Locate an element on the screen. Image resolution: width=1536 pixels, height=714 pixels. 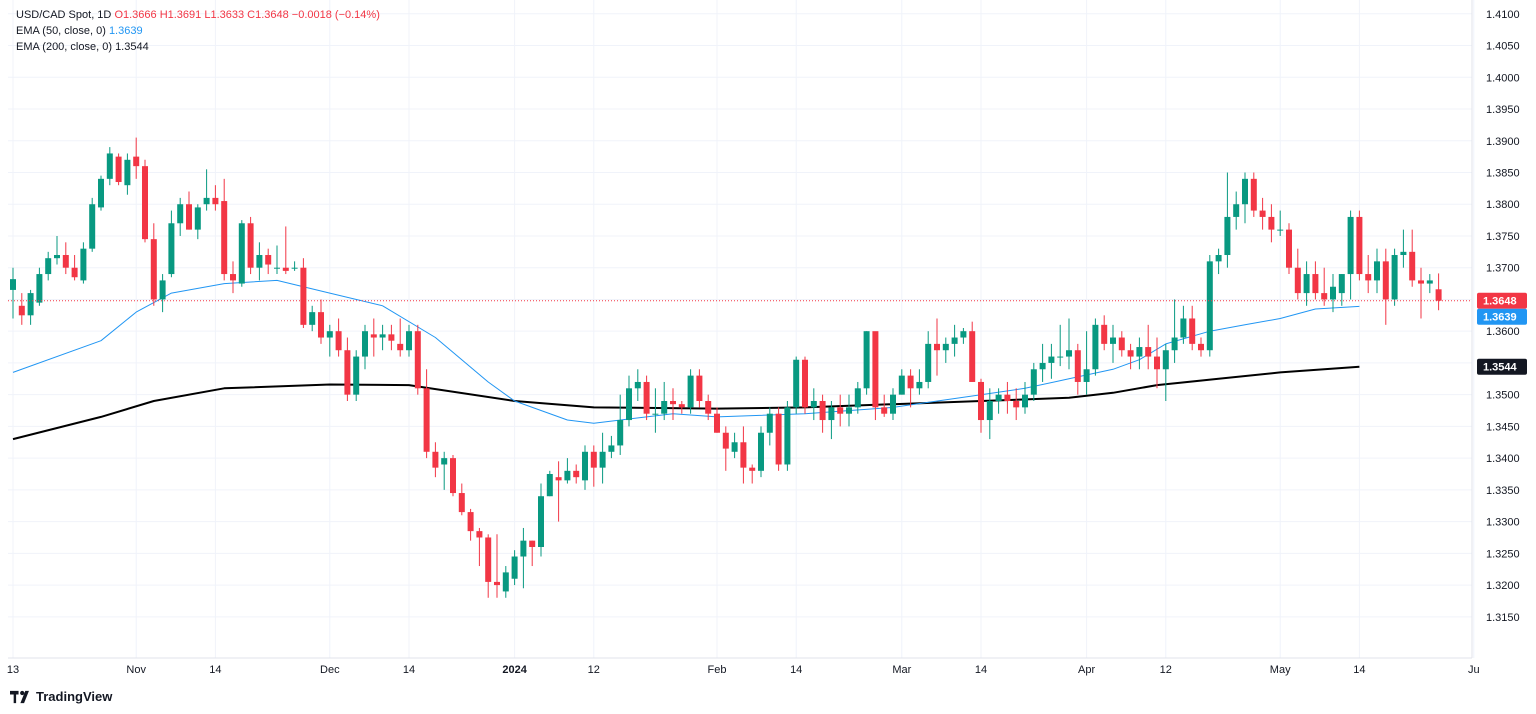
ema200-line-layer is located at coordinates (686, 403).